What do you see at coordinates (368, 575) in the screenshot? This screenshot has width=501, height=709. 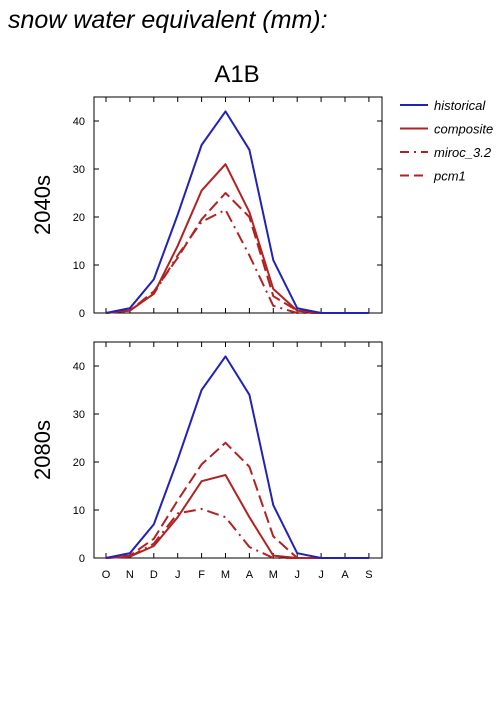 I see `x-tick-label: S` at bounding box center [368, 575].